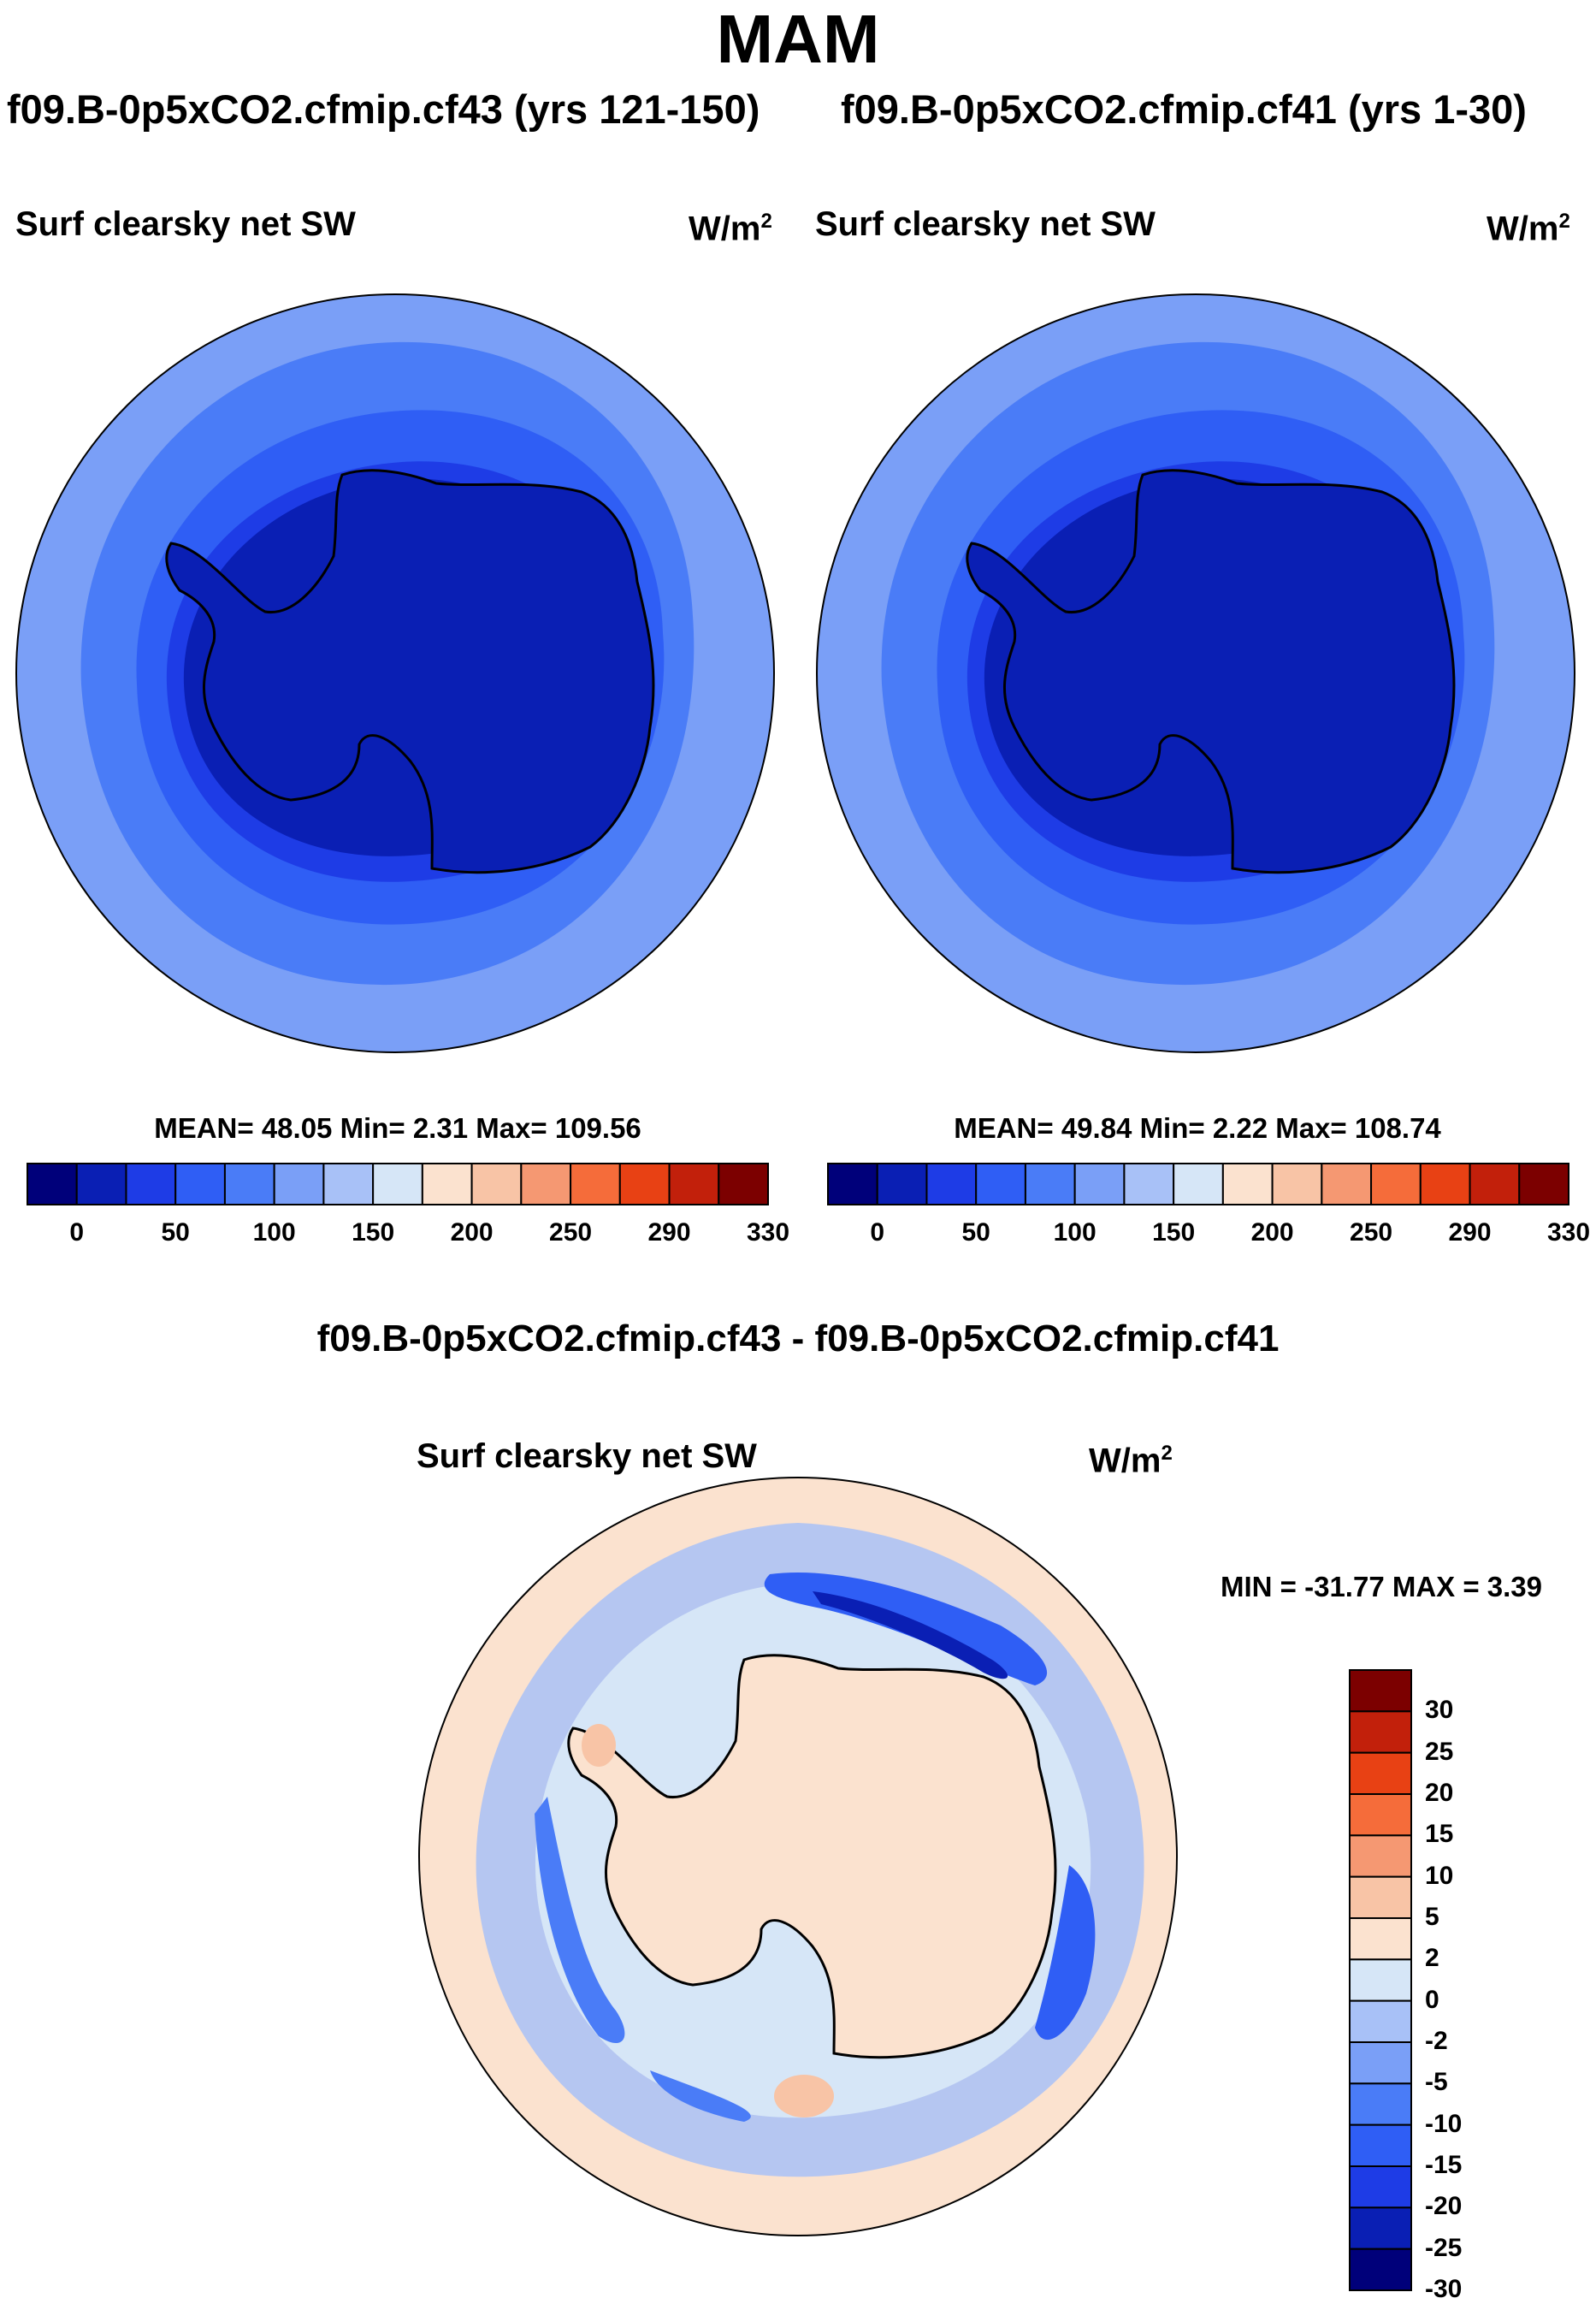 Image resolution: width=1596 pixels, height=2304 pixels. Describe the element at coordinates (1436, 2041) in the screenshot. I see `diff-colorbar-tick-label: -2` at that location.